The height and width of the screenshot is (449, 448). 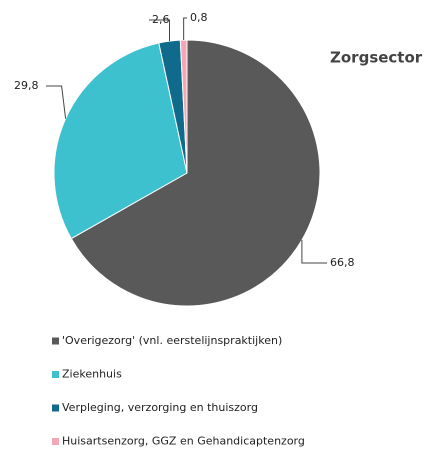 I want to click on chart-title: Zorgsector, so click(x=376, y=58).